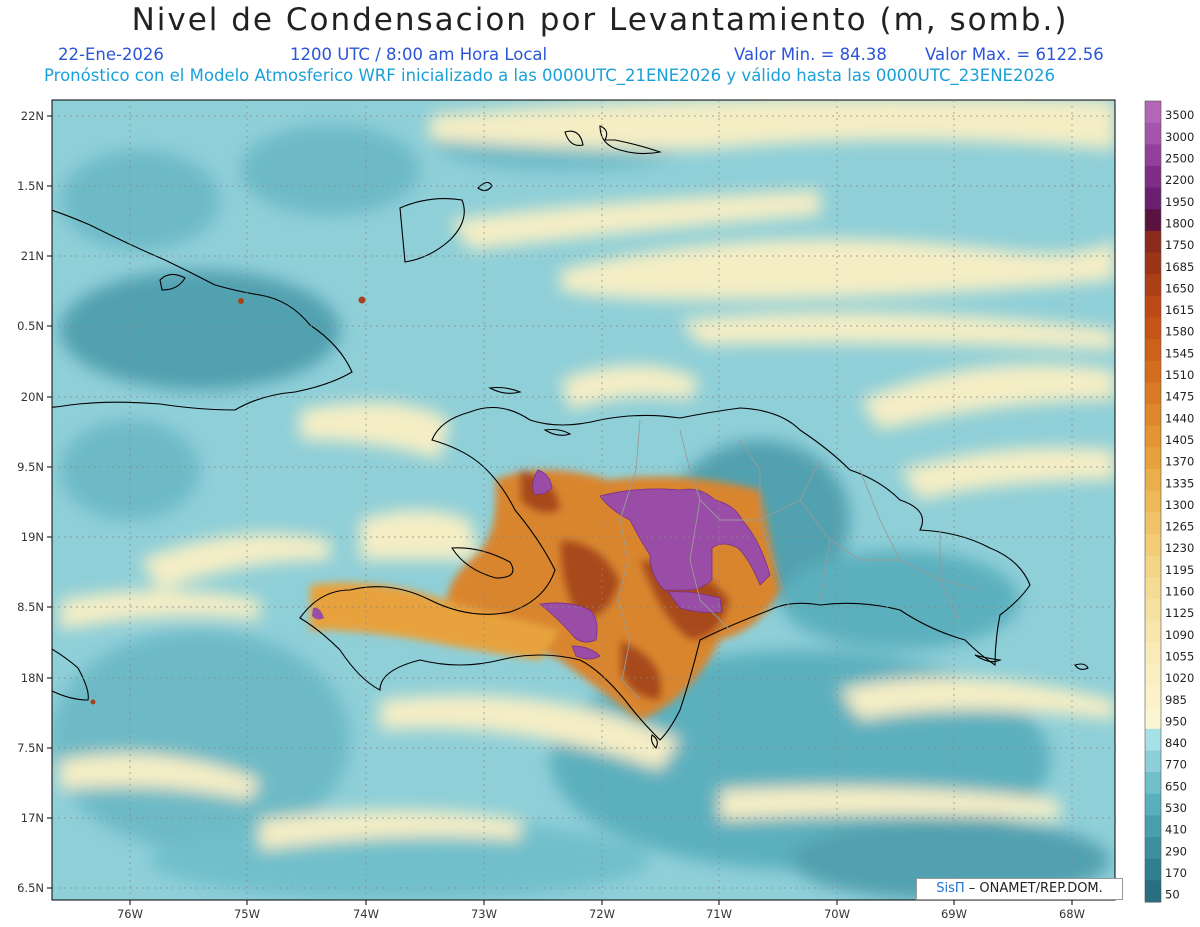 This screenshot has height=927, width=1200. I want to click on lon-label: 68W, so click(1072, 914).